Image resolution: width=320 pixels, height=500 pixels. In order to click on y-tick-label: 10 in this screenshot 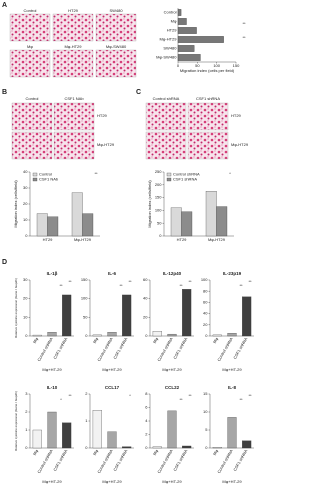, I will do `click(25, 219)`.